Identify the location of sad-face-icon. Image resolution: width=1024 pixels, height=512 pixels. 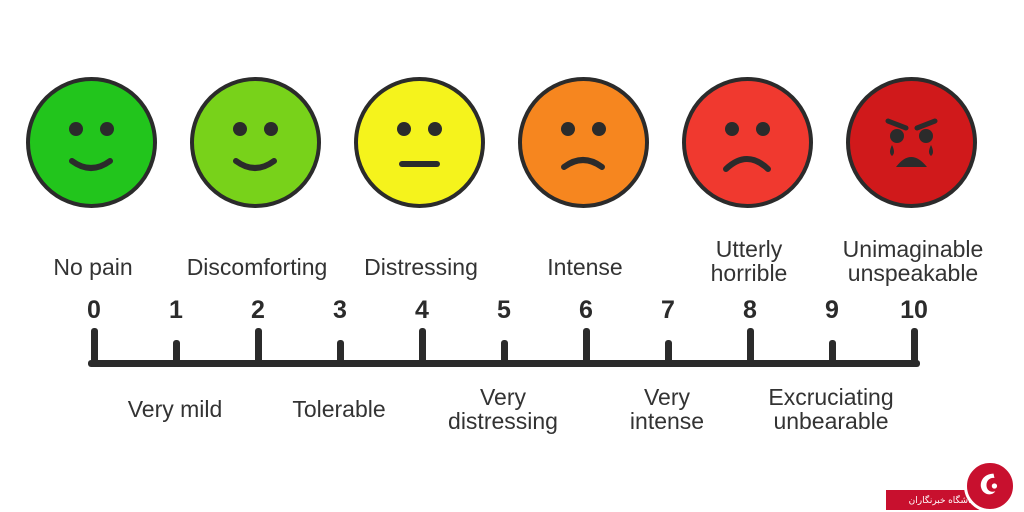
(747, 142).